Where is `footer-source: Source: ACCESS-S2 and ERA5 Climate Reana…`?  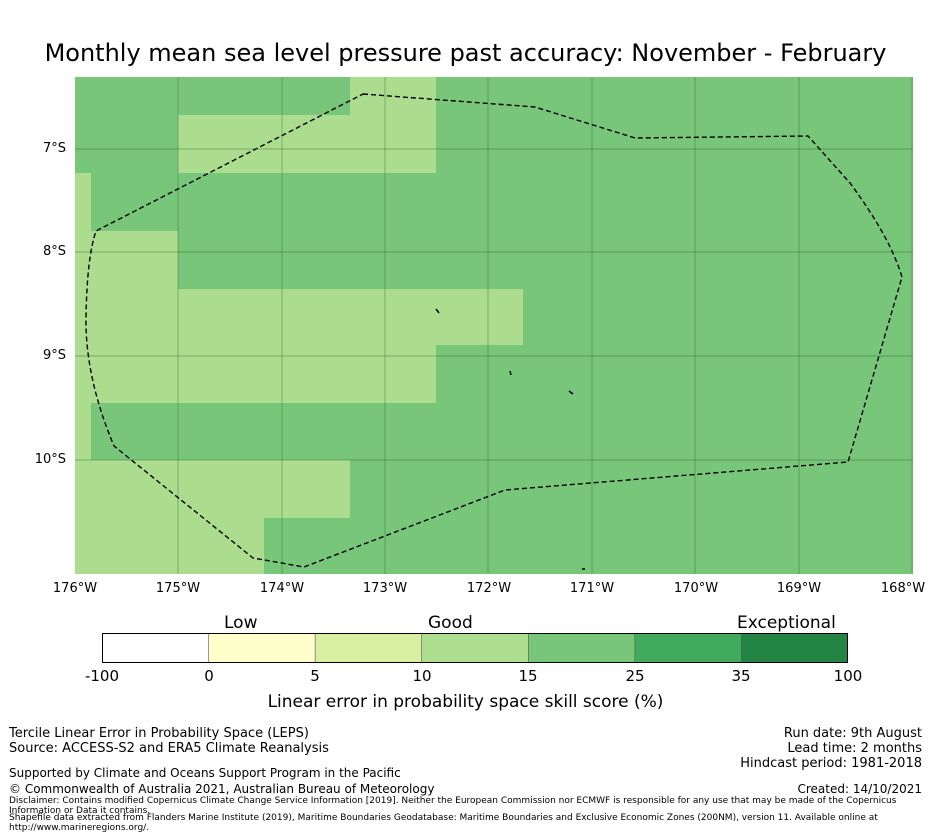 footer-source: Source: ACCESS-S2 and ERA5 Climate Reana… is located at coordinates (169, 748).